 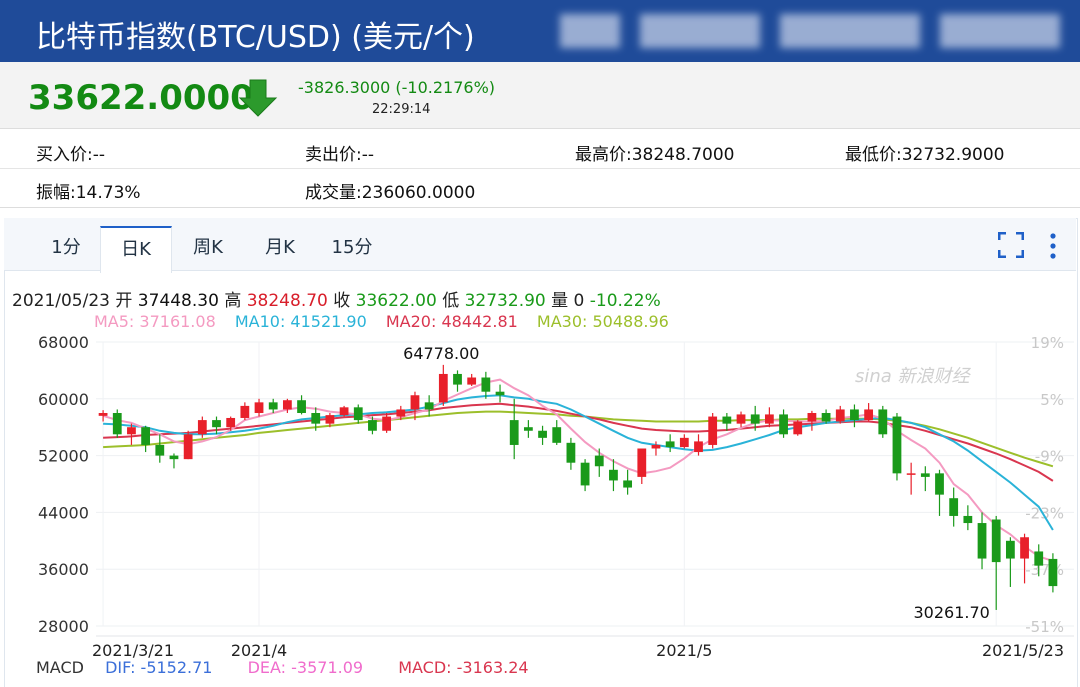 What do you see at coordinates (397, 87) in the screenshot?
I see `price-change: -3826.3000 (-10.2176%)` at bounding box center [397, 87].